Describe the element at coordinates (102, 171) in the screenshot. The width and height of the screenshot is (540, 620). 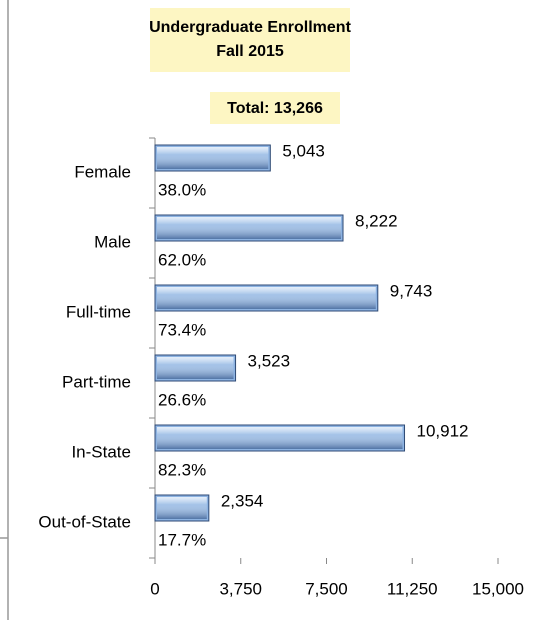
I see `y-tick-label: Female` at that location.